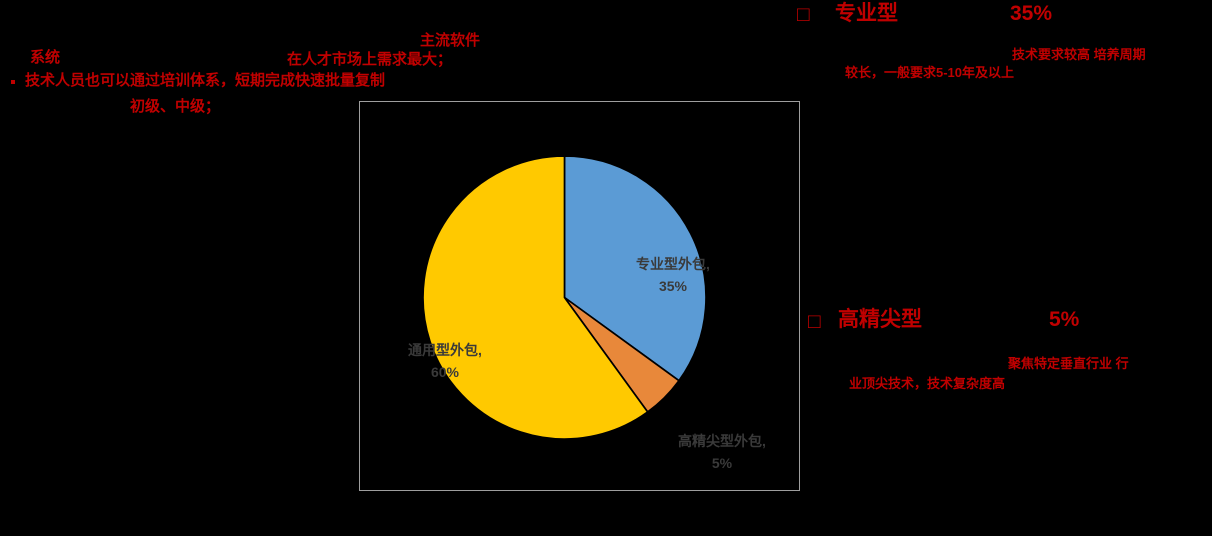  What do you see at coordinates (445, 371) in the screenshot?
I see `pie-label-general-value: 60%` at bounding box center [445, 371].